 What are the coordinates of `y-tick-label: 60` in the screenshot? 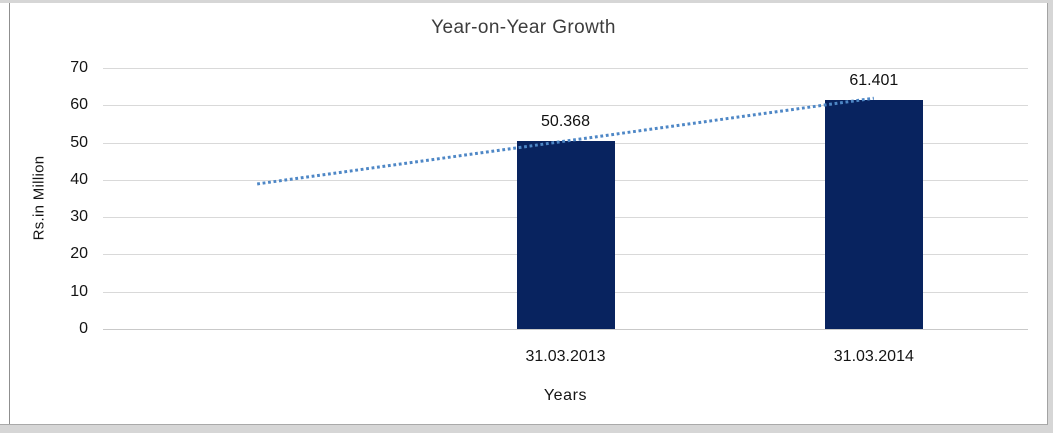 It's located at (79, 105).